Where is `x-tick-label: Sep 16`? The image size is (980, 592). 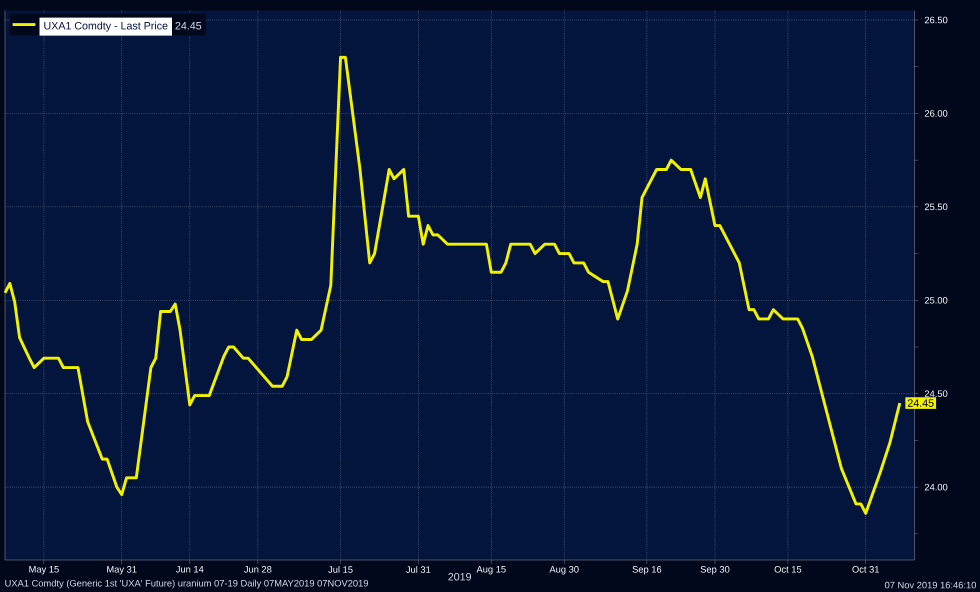 x-tick-label: Sep 16 is located at coordinates (647, 570).